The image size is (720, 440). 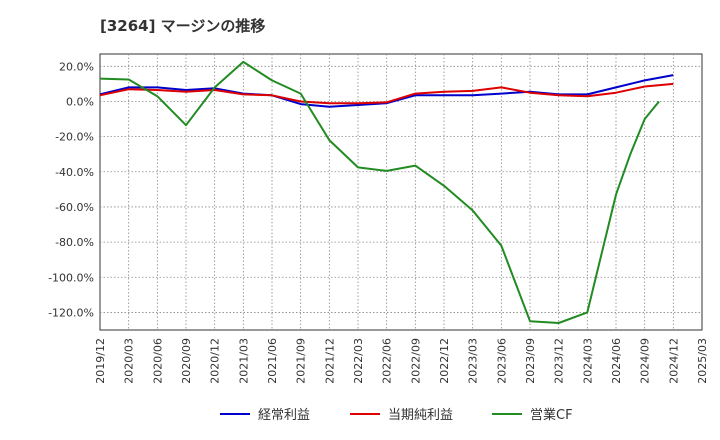 What do you see at coordinates (444, 361) in the screenshot?
I see `x-tick-label: 2022/12` at bounding box center [444, 361].